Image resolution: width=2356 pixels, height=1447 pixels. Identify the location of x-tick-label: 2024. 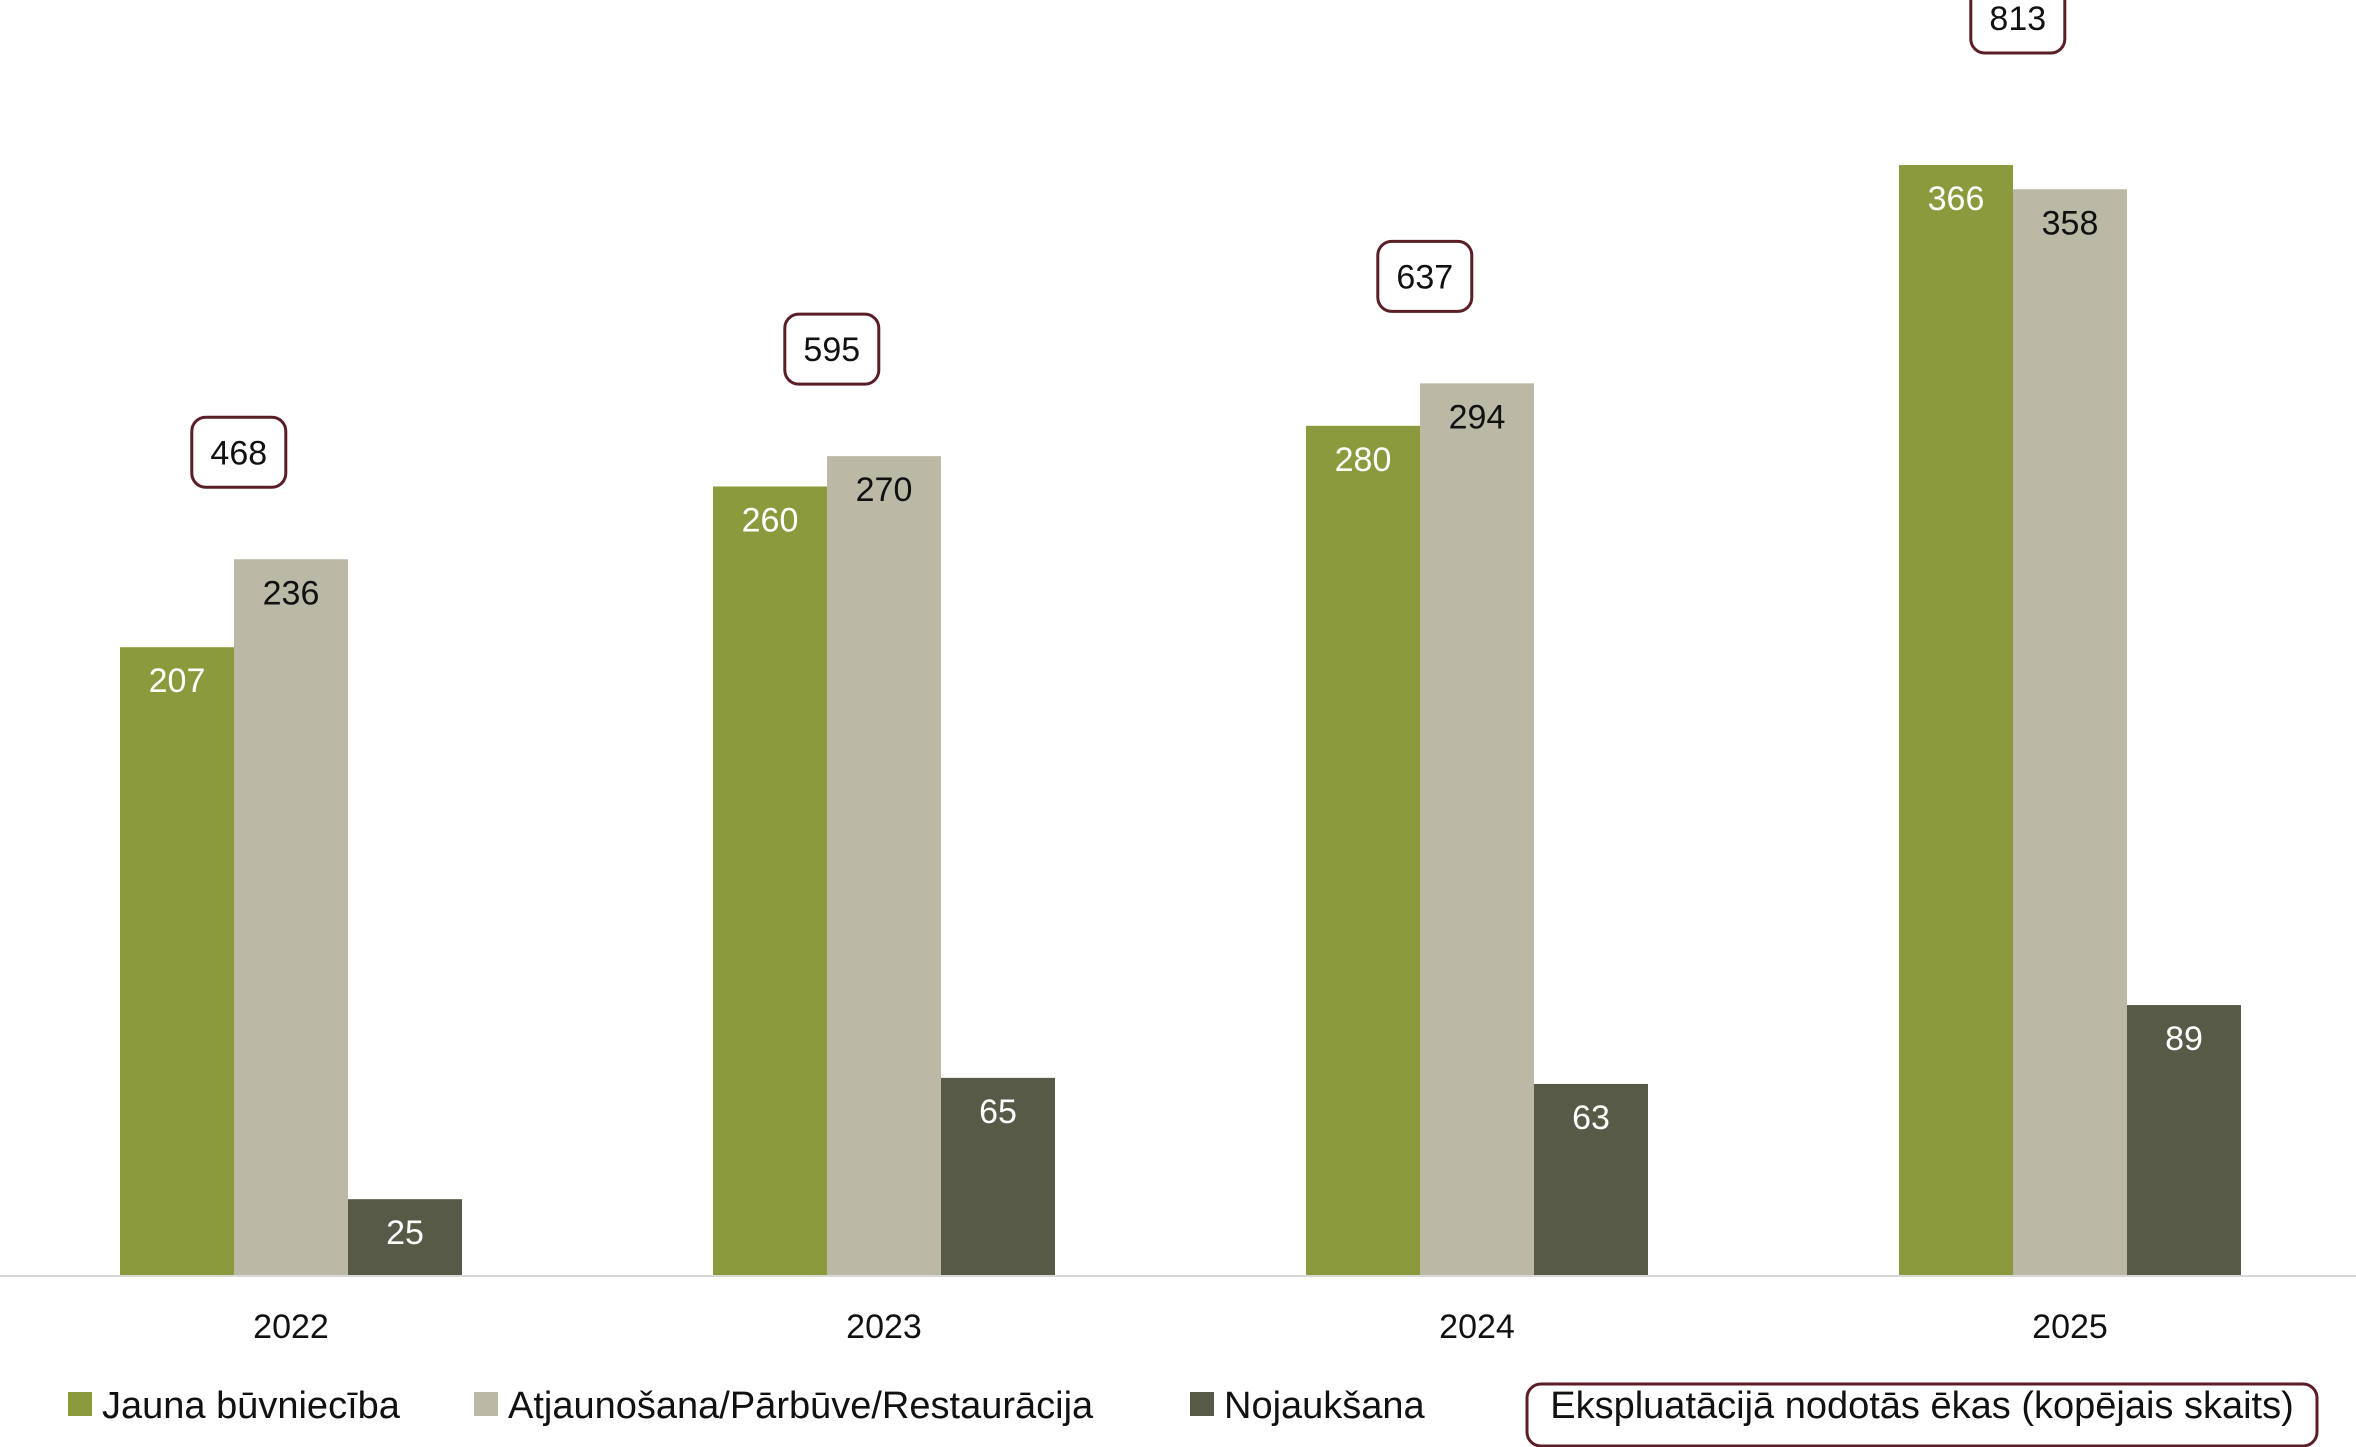
(1477, 1327).